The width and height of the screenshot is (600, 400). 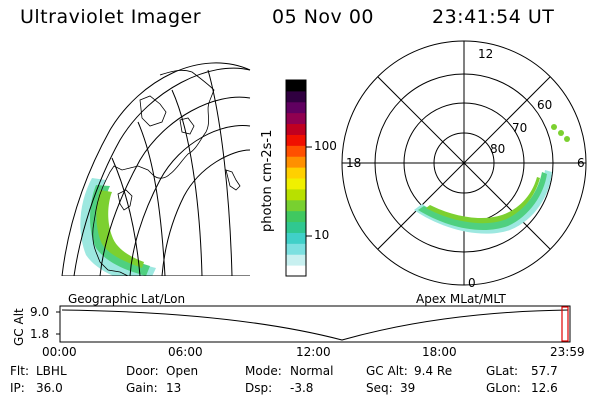 What do you see at coordinates (19, 371) in the screenshot?
I see `flt-key: Flt:` at bounding box center [19, 371].